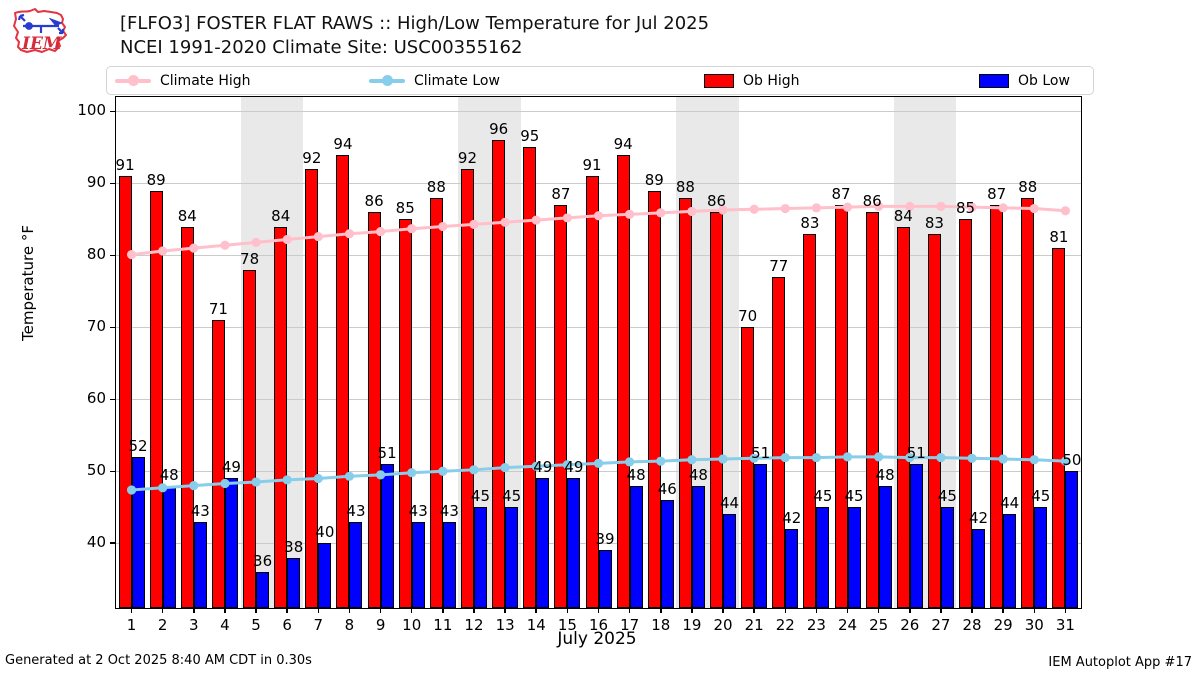  Describe the element at coordinates (387, 80) in the screenshot. I see `climate-low-swatch-icon` at that location.